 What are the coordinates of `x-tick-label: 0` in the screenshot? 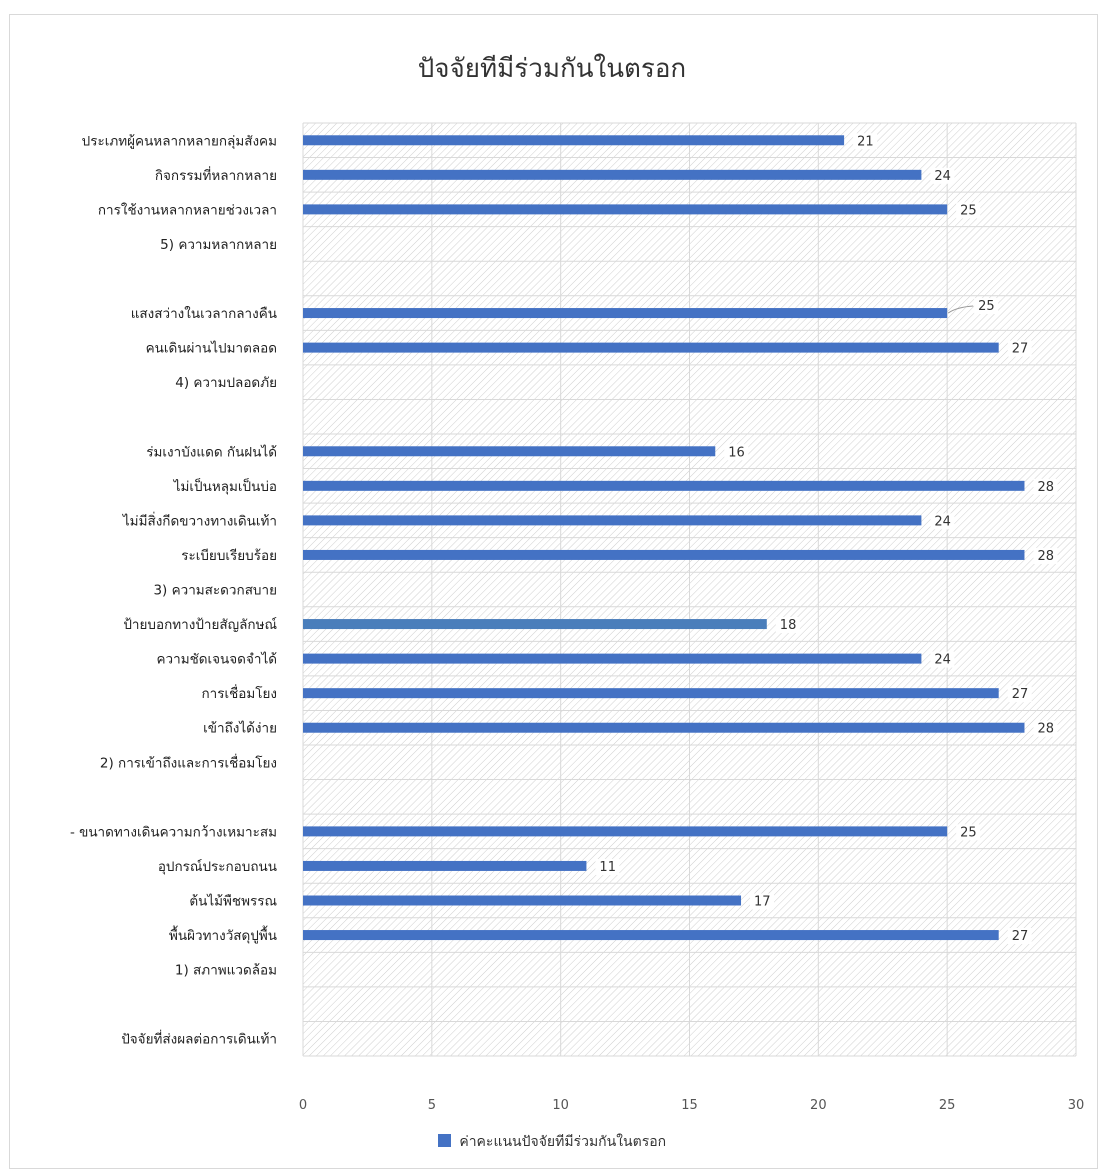 It's located at (303, 1105).